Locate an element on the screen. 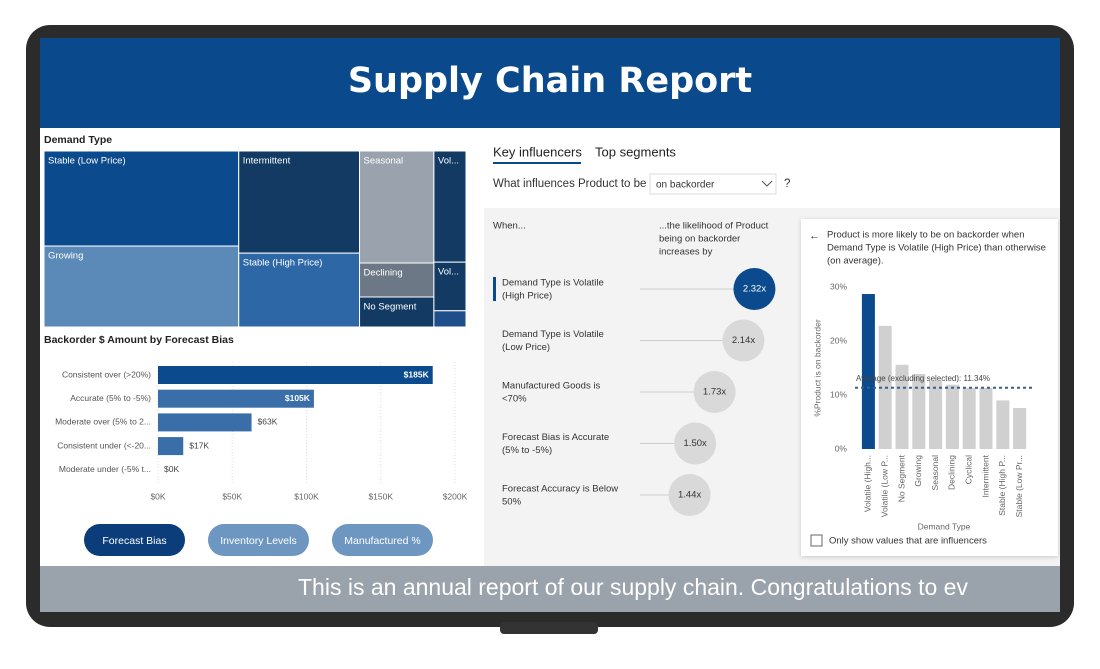 This screenshot has width=1100, height=669. report-title: Supply Chain Report is located at coordinates (550, 81).